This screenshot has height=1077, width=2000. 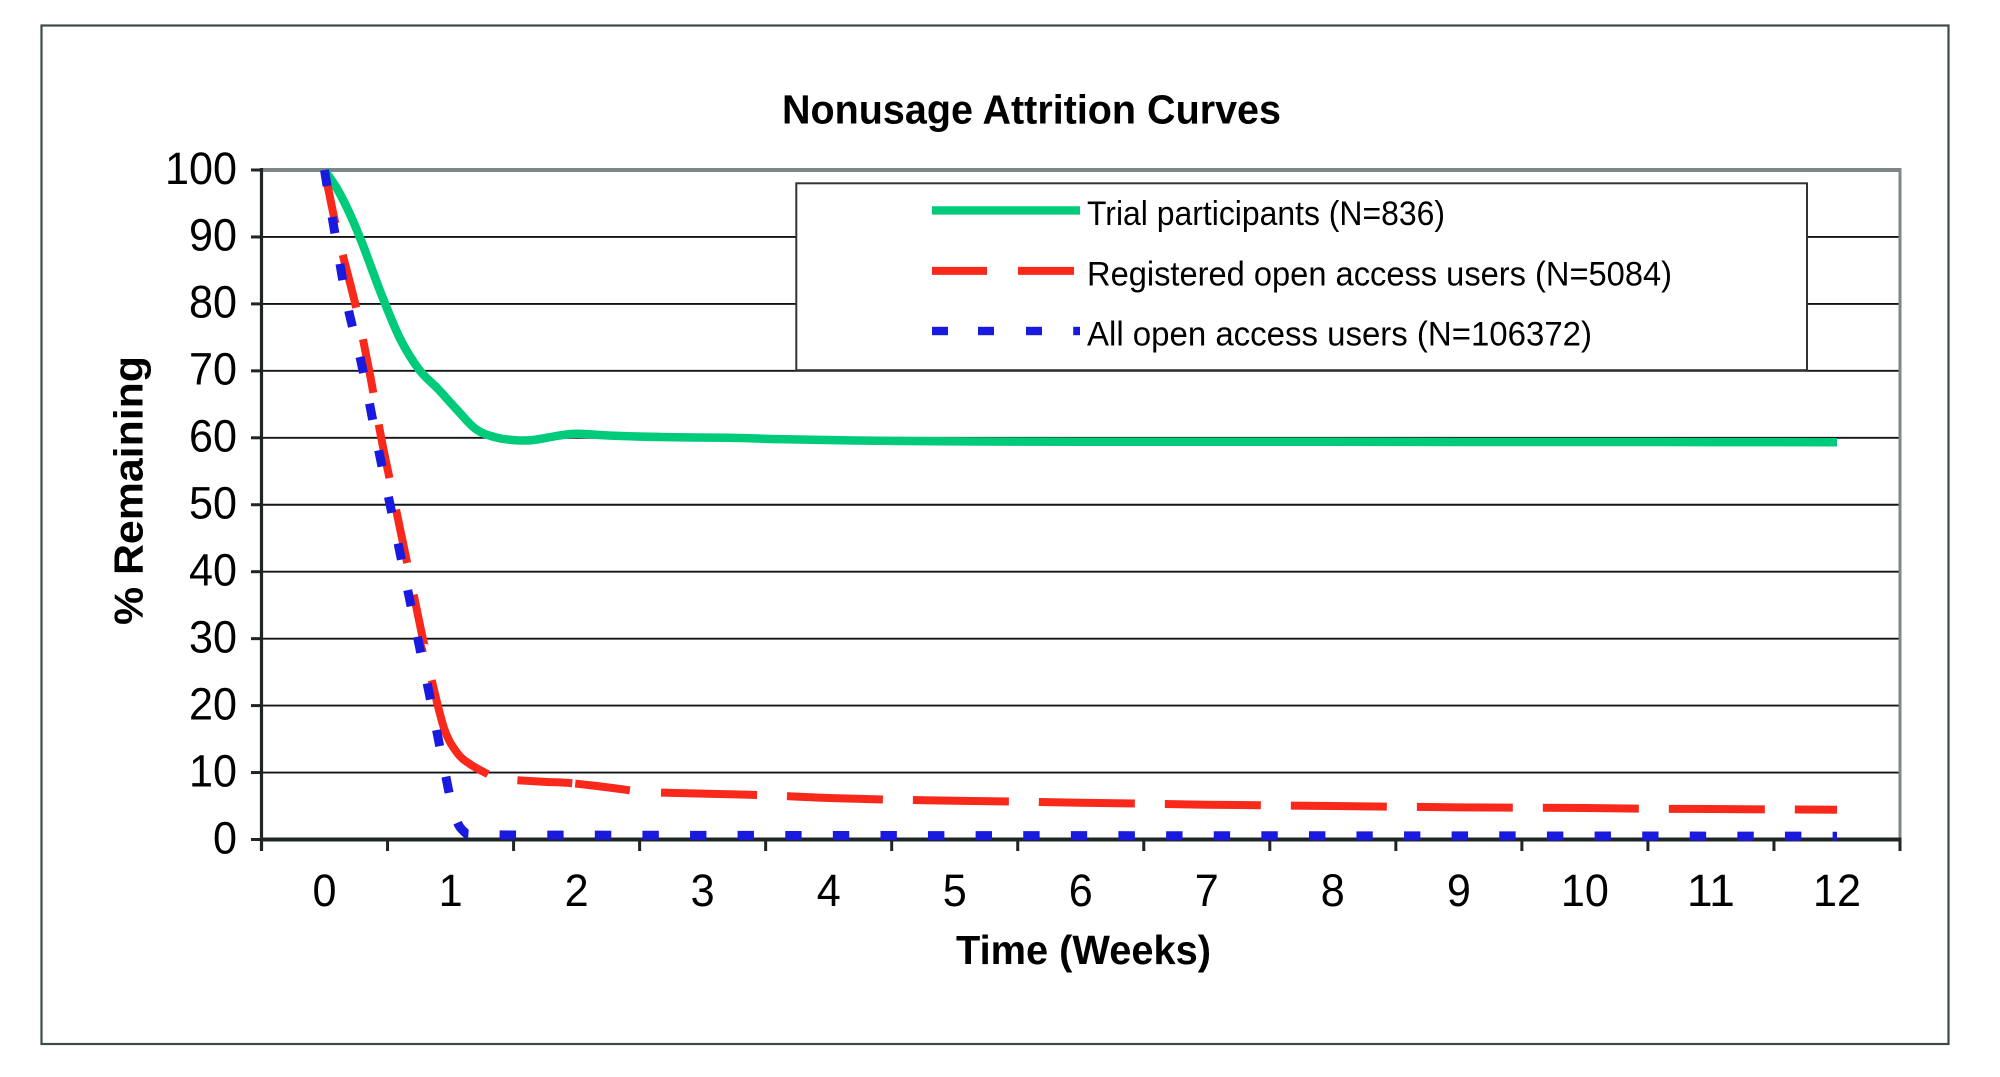 I want to click on svg-text: 40, so click(x=213, y=570).